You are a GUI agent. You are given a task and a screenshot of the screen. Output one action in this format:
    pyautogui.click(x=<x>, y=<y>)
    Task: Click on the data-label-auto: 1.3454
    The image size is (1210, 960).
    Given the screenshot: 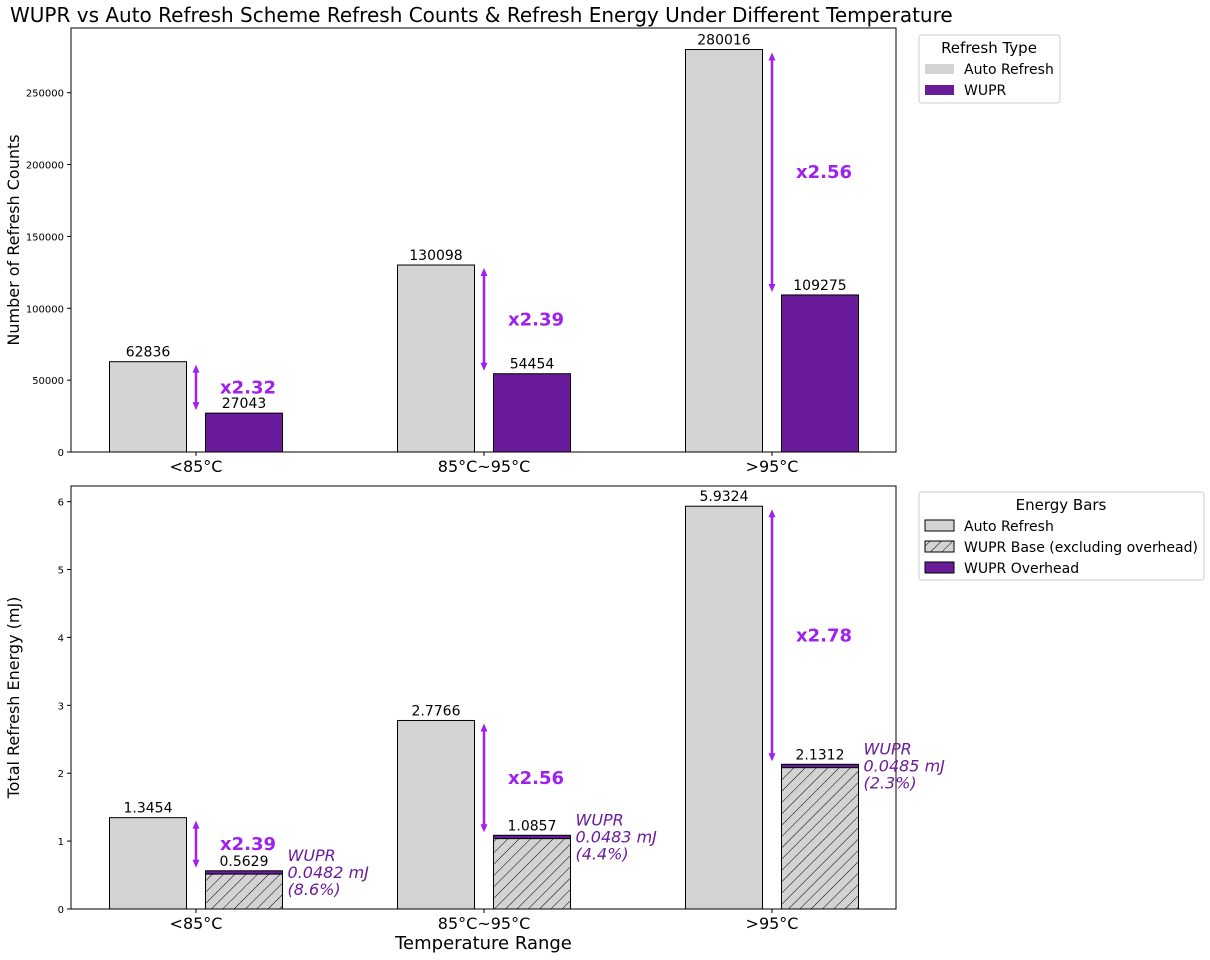 What is the action you would take?
    pyautogui.click(x=148, y=809)
    